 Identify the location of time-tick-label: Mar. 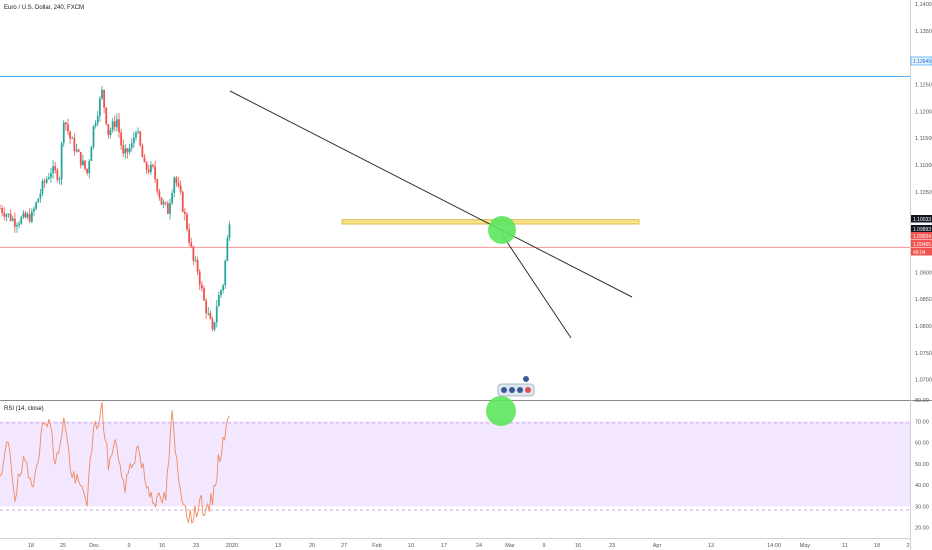
(510, 546).